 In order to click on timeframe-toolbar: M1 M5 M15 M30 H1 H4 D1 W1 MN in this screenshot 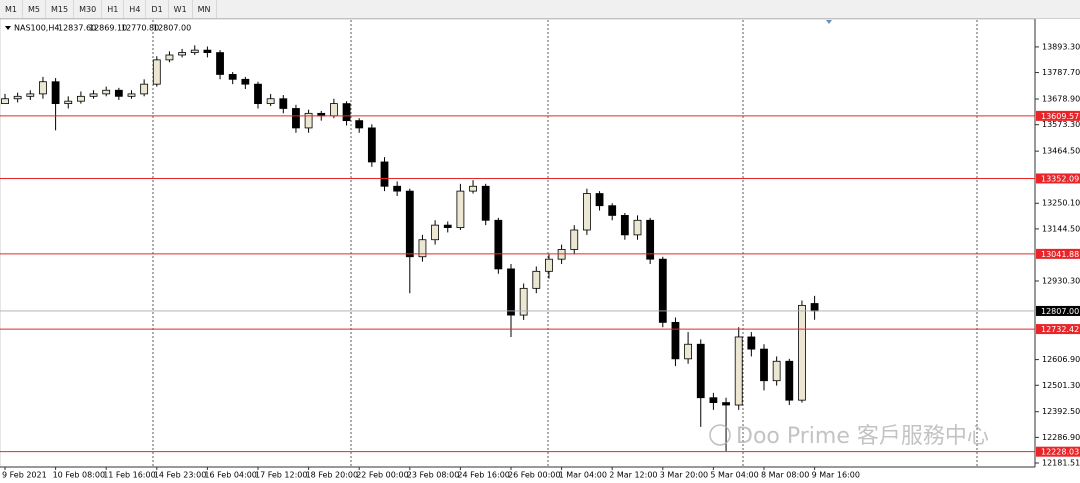, I will do `click(540, 9)`.